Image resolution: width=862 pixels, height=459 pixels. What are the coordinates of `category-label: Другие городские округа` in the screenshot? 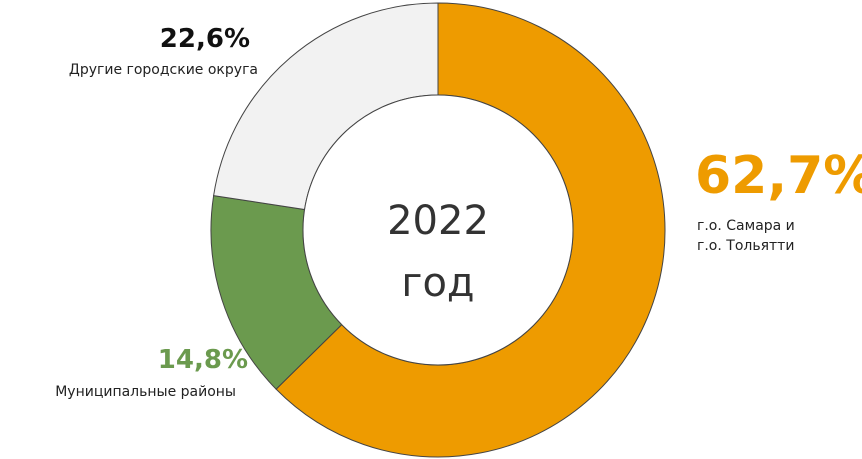 It's located at (163, 70).